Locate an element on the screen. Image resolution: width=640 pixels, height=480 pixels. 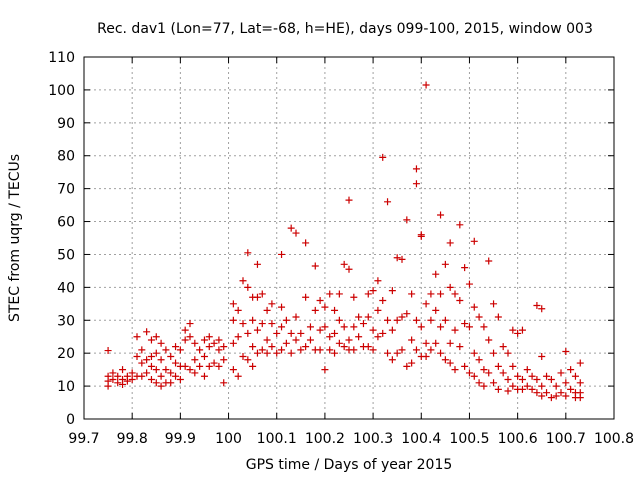
y-tick-label: 20 is located at coordinates (66, 354).